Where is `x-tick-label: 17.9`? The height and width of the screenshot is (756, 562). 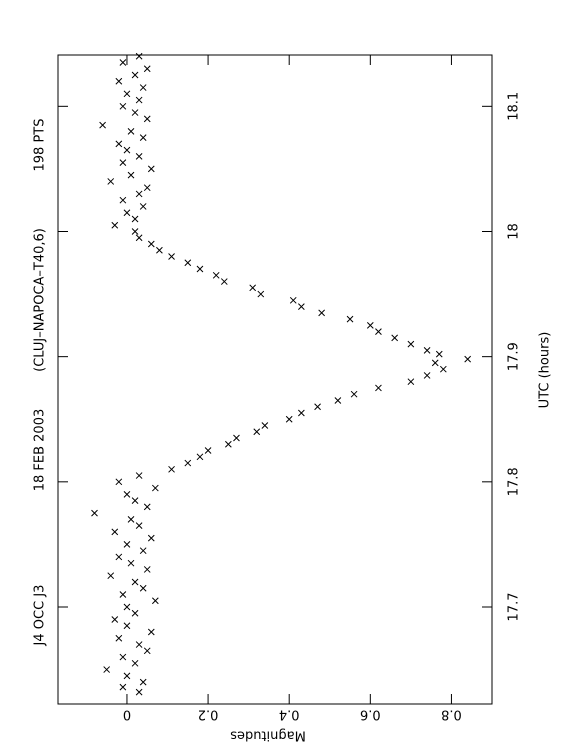
x-tick-label: 17.9 is located at coordinates (514, 356).